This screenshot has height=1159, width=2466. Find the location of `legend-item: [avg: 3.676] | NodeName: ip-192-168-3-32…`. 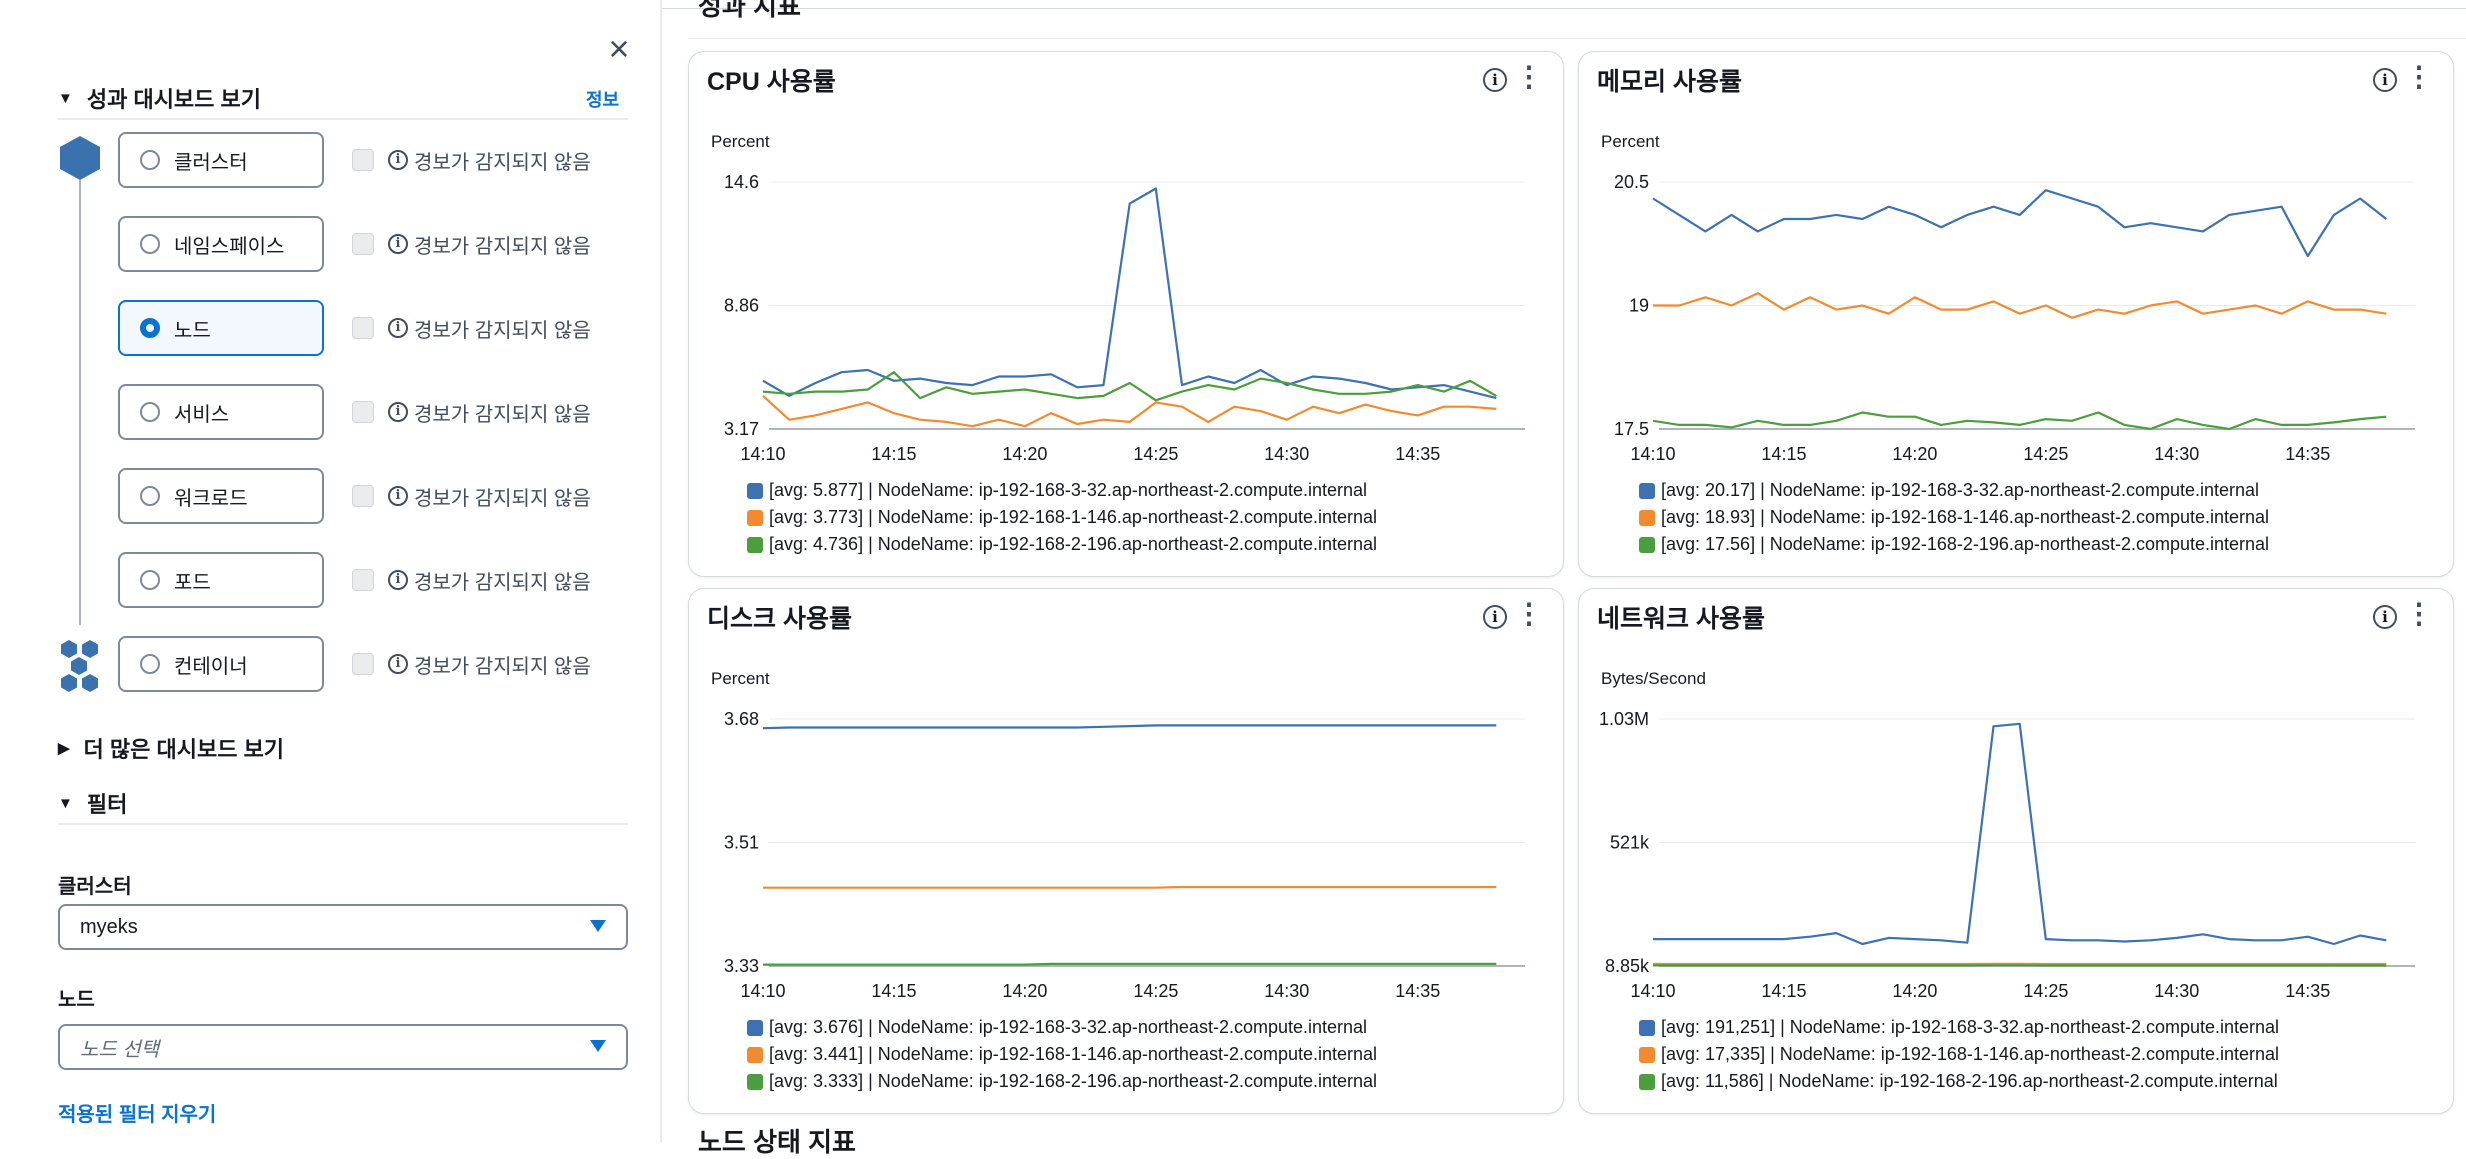

legend-item: [avg: 3.676] | NodeName: ip-192-168-3-32… is located at coordinates (1062, 1027).